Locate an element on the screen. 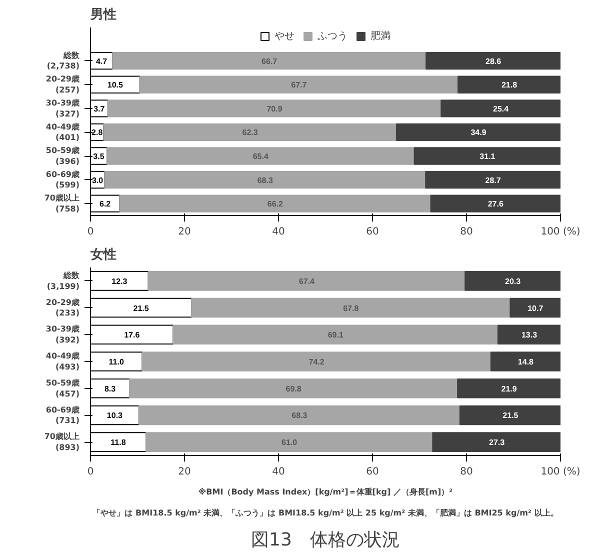  data-label: 34.9 is located at coordinates (478, 133).